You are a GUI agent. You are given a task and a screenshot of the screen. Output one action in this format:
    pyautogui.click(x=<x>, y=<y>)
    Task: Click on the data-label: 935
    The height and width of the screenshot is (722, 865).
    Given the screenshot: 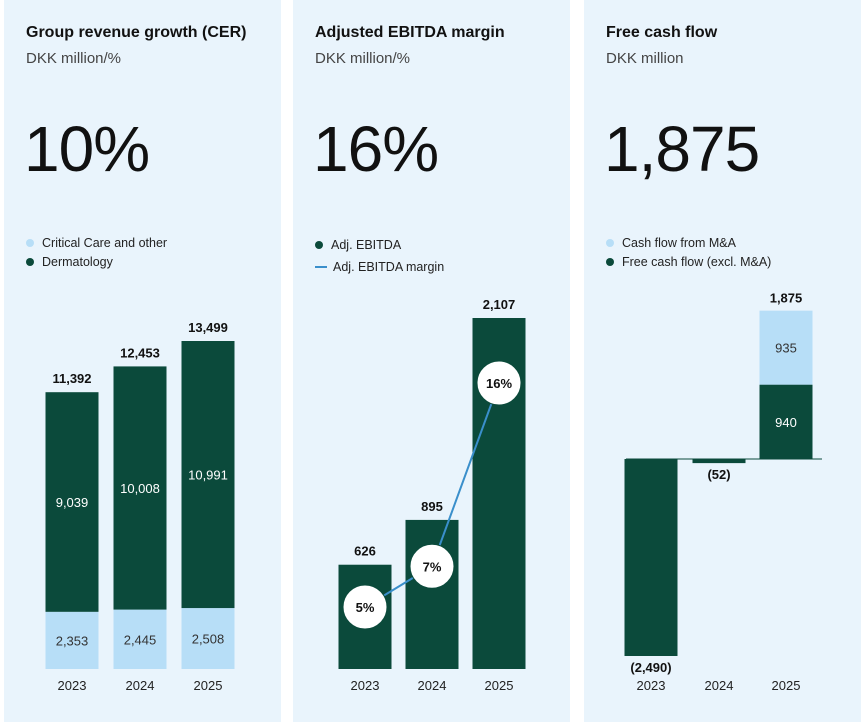 What is the action you would take?
    pyautogui.click(x=786, y=348)
    